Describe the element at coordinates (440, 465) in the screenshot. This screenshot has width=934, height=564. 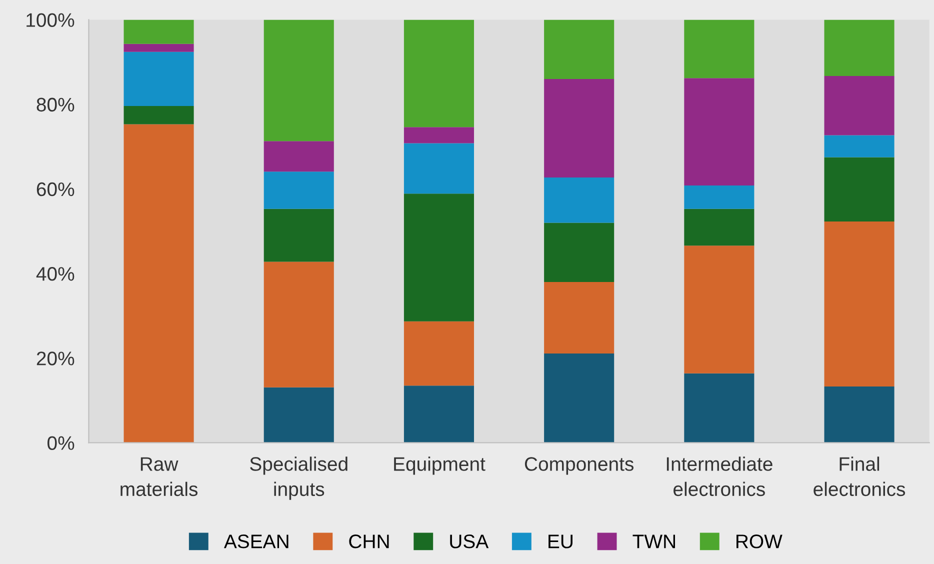
I see `x-tick-label: Equipment` at that location.